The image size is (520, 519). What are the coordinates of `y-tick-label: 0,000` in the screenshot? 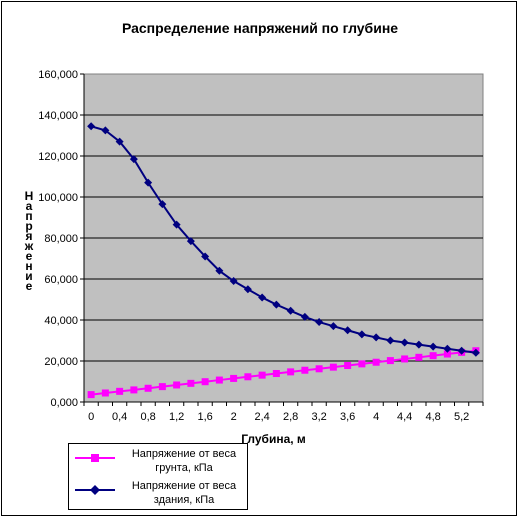 It's located at (64, 403).